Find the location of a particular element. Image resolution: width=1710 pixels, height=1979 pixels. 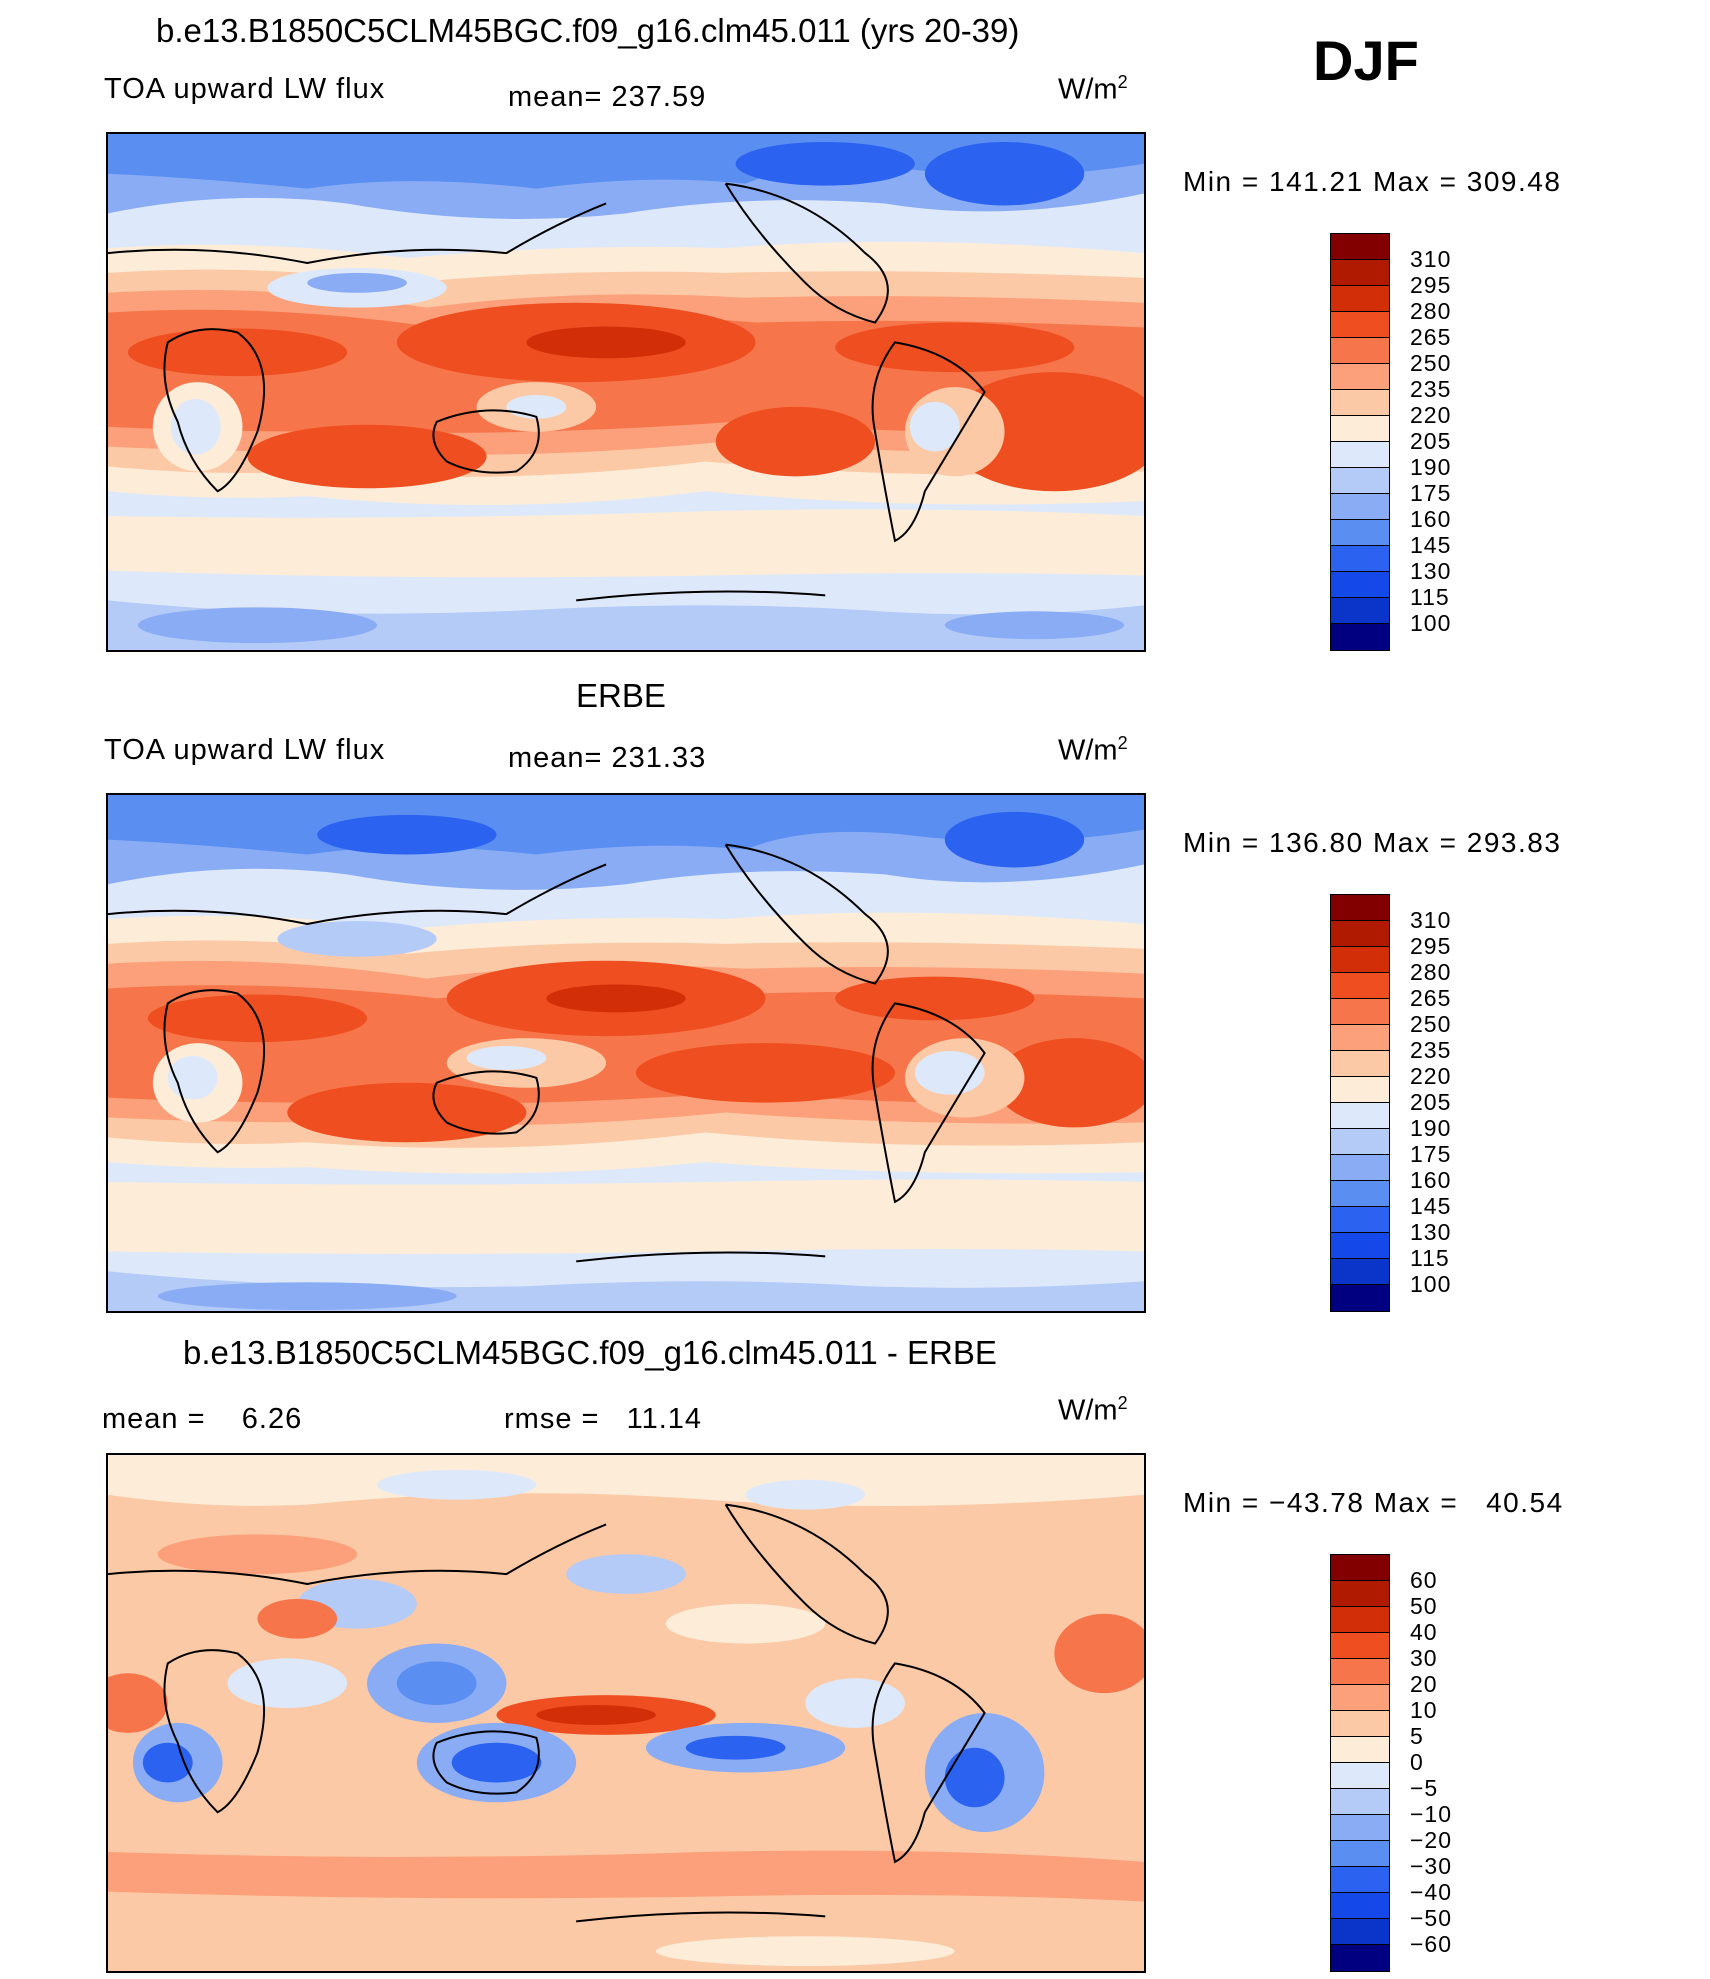

panel2-tick: 265 is located at coordinates (1431, 998).